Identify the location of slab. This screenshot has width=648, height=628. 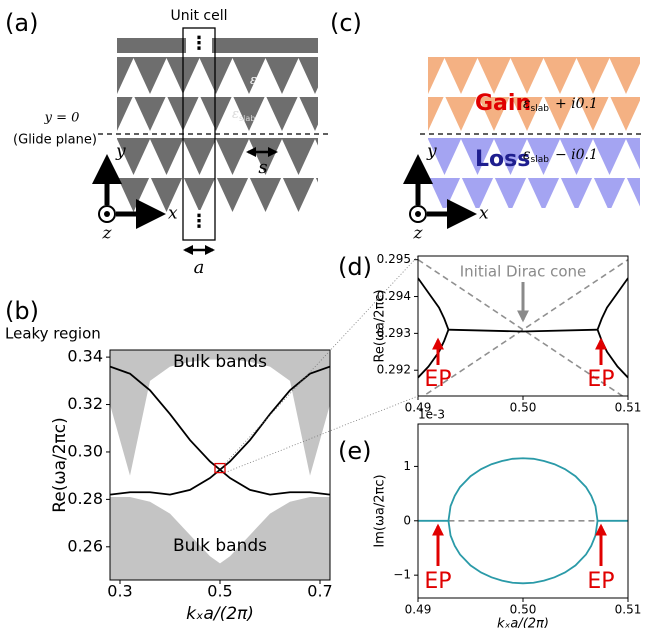
(217, 45).